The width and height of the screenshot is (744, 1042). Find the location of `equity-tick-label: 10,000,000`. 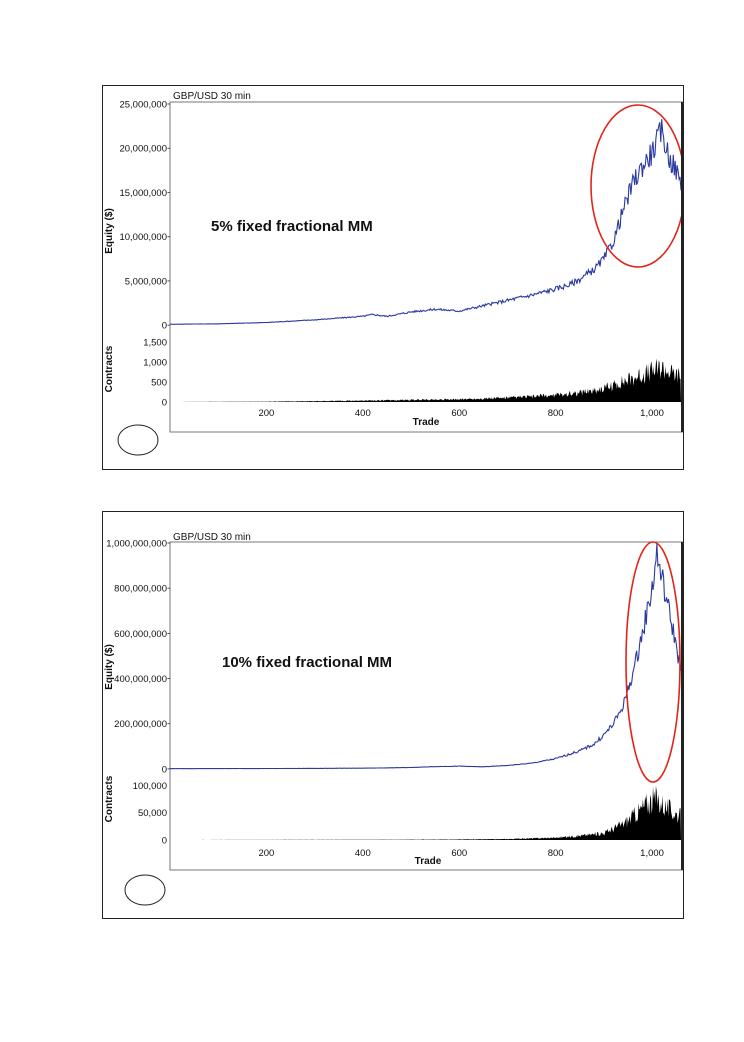

equity-tick-label: 10,000,000 is located at coordinates (143, 237).